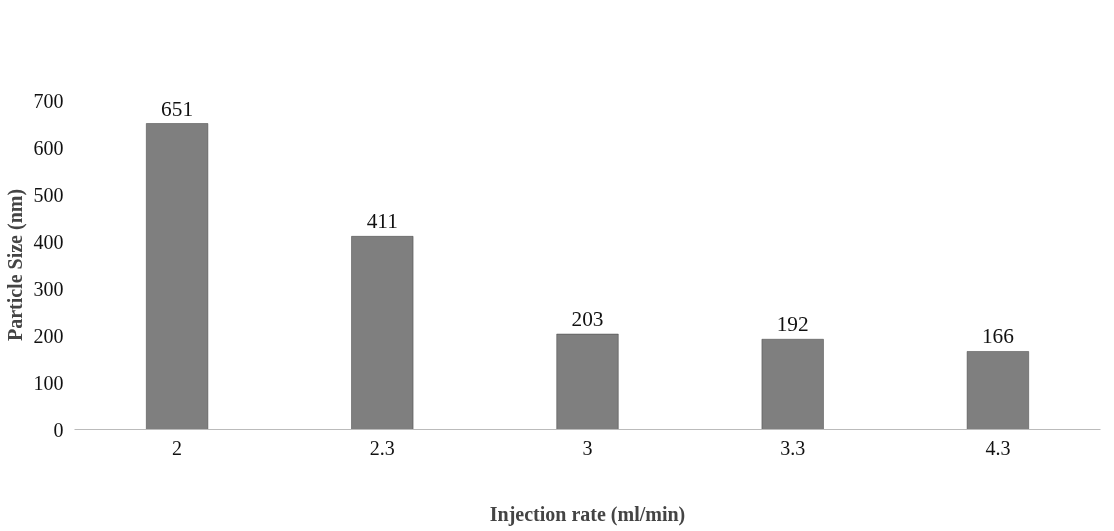 This screenshot has width=1114, height=531. What do you see at coordinates (792, 324) in the screenshot?
I see `data-label: 192` at bounding box center [792, 324].